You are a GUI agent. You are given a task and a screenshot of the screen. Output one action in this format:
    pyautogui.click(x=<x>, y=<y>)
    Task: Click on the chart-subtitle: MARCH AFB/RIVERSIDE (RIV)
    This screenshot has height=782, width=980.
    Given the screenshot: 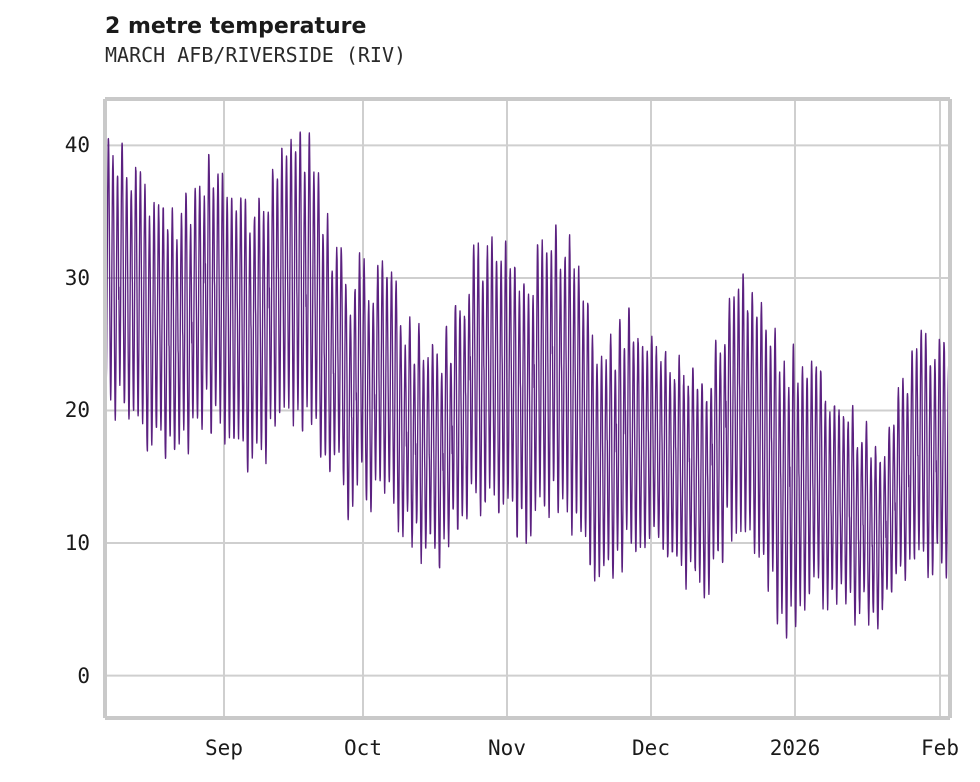 What is the action you would take?
    pyautogui.click(x=256, y=55)
    